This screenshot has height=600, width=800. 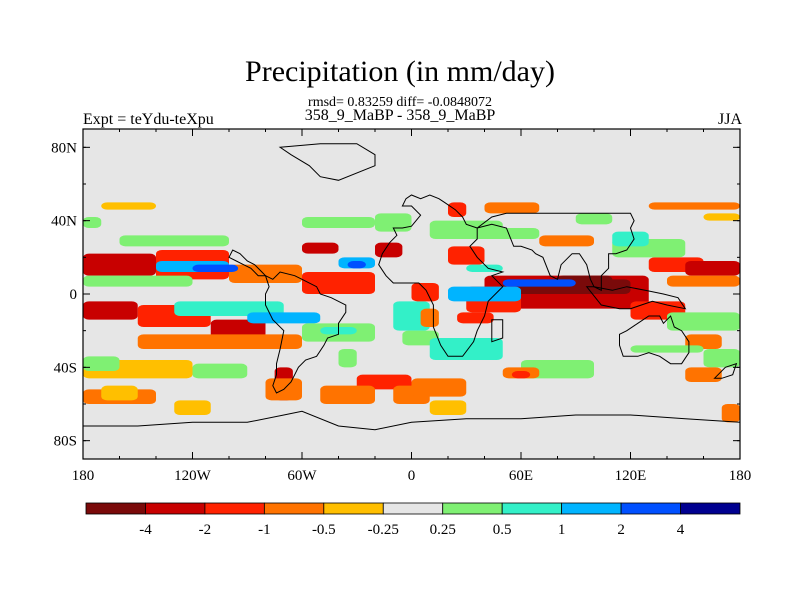 I want to click on y-tick-label: 40S, so click(x=65, y=368).